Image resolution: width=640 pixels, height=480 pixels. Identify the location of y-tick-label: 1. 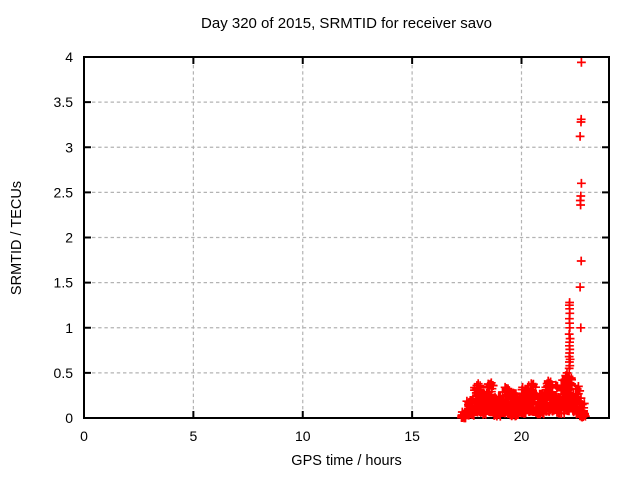
(69, 328).